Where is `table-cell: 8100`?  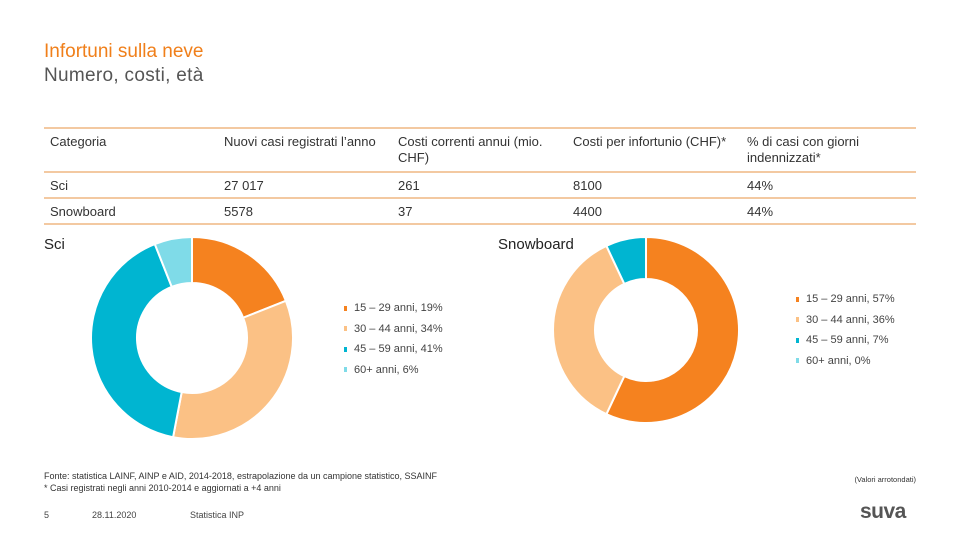 table-cell: 8100 is located at coordinates (654, 185).